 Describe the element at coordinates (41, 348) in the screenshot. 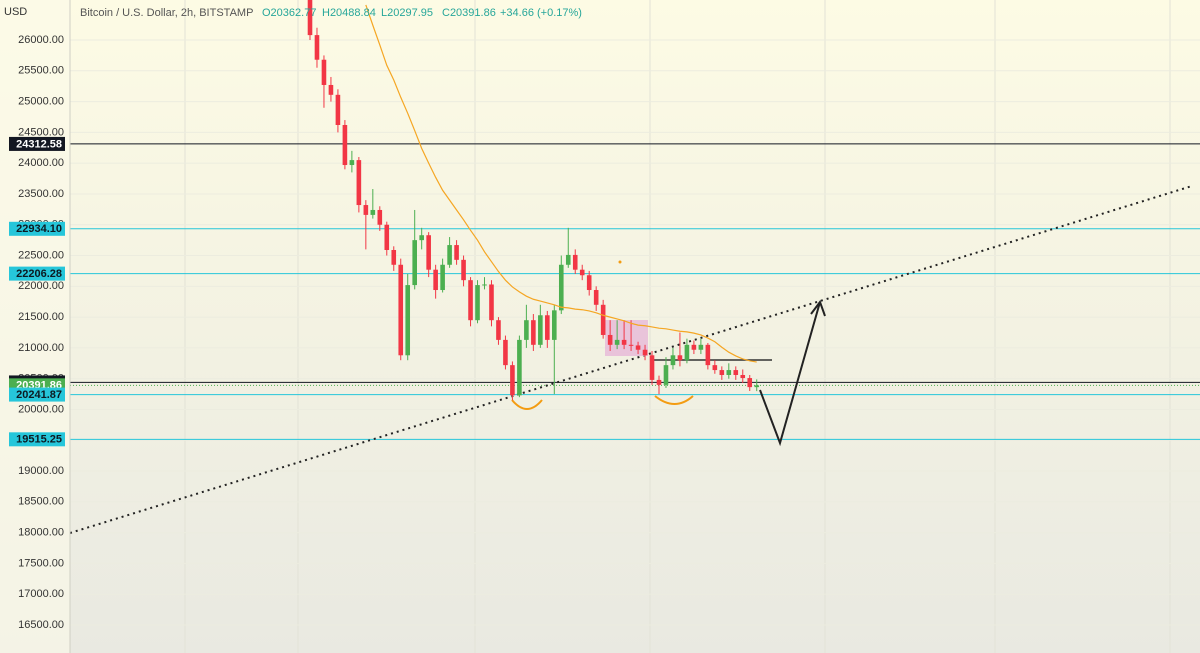

I see `y-tick-label: 21000.00` at that location.